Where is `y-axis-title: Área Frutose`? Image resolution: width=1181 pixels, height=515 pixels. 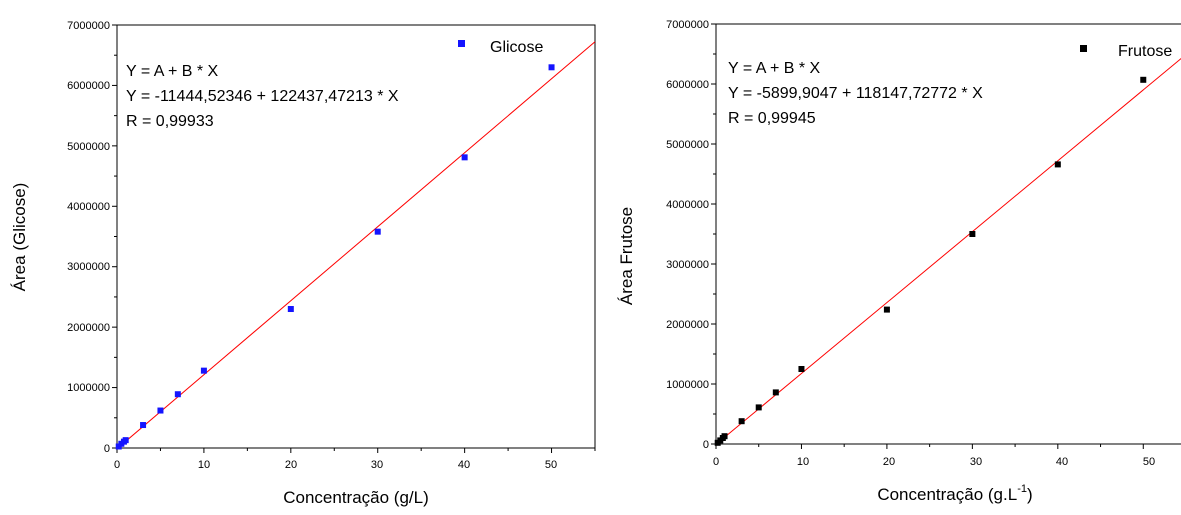
y-axis-title: Área Frutose is located at coordinates (626, 256).